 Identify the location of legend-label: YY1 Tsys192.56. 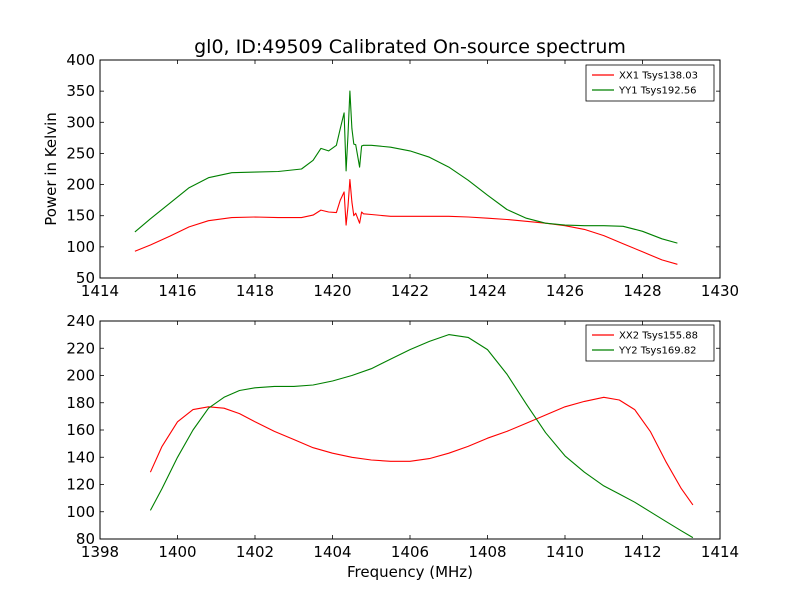
(657, 91).